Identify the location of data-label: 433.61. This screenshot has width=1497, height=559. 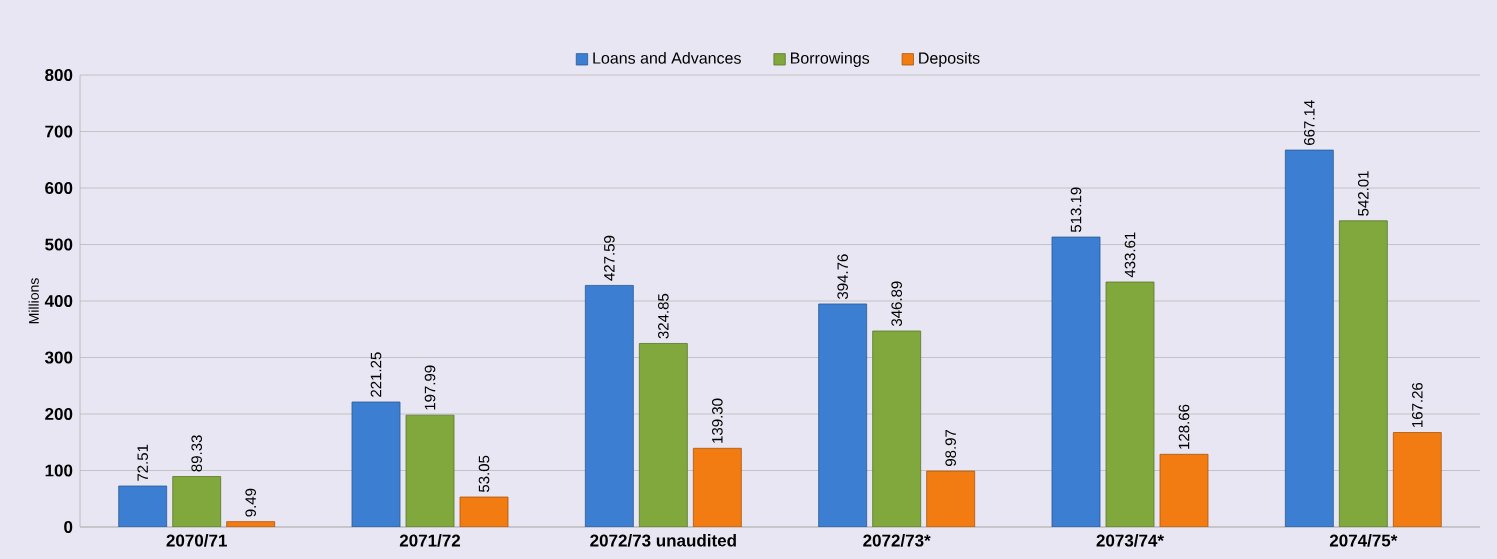
(1130, 255).